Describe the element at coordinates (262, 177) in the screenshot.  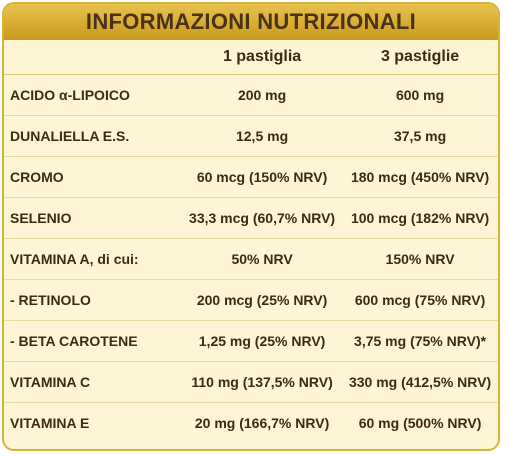
I see `nutrient-amount: 60 mcg (150% NRV)` at that location.